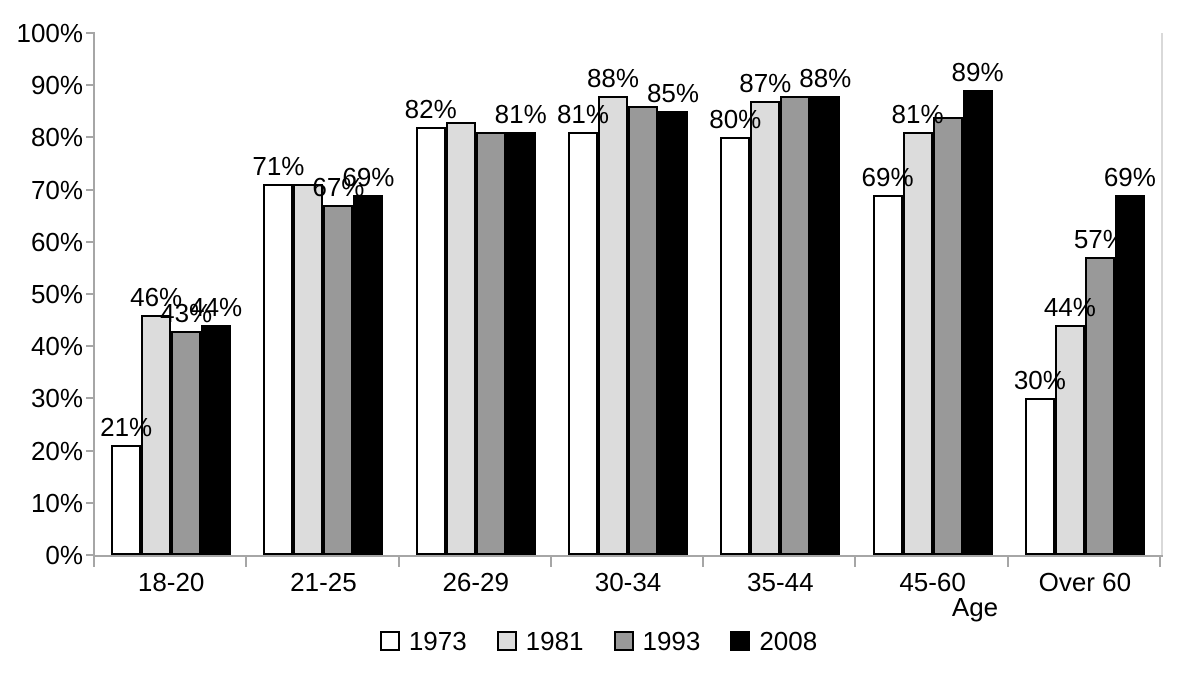 This screenshot has width=1197, height=673. I want to click on bar-value-label: 43%, so click(186, 312).